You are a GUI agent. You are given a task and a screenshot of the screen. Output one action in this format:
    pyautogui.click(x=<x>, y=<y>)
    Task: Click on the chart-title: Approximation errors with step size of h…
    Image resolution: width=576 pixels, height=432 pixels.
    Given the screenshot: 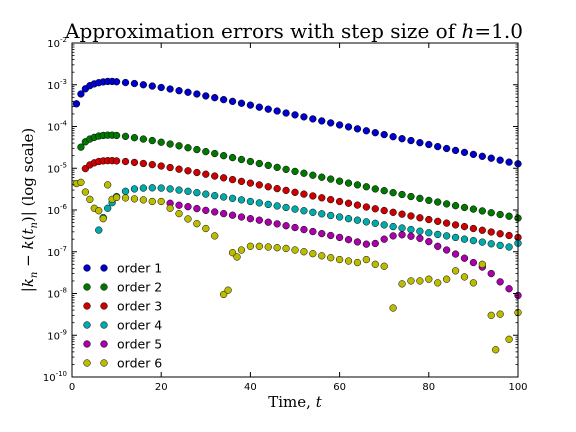 What is the action you would take?
    pyautogui.click(x=293, y=31)
    